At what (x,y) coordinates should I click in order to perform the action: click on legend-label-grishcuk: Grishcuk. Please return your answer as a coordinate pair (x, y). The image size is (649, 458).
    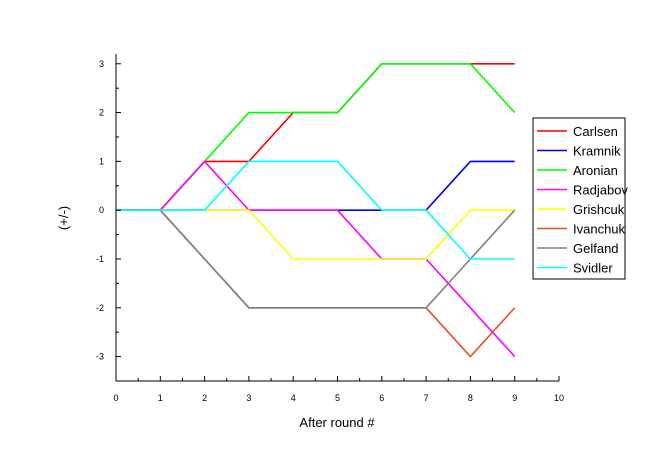
    Looking at the image, I should click on (599, 209).